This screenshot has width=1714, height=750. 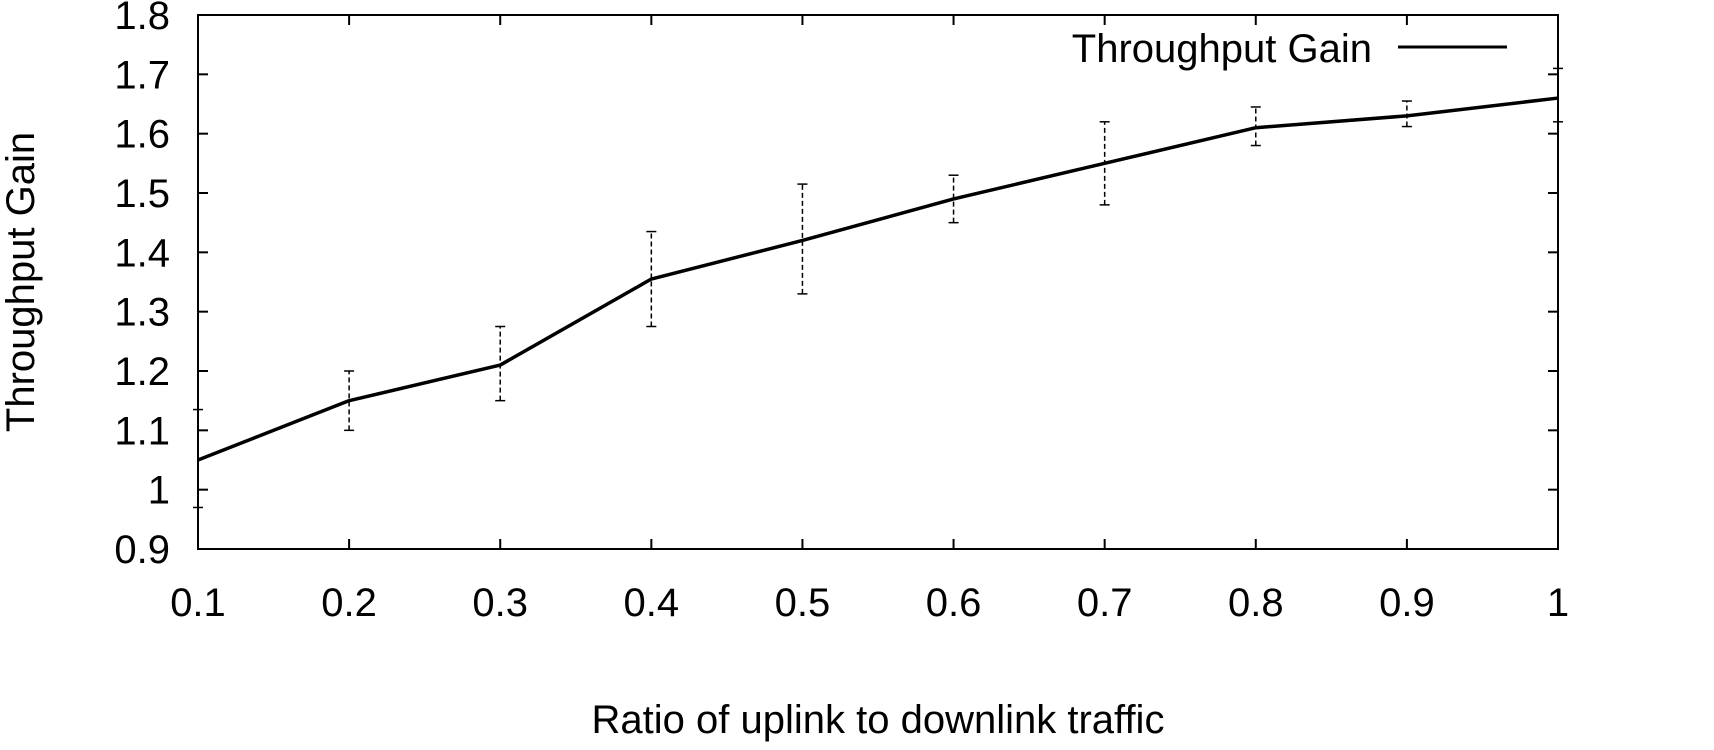 What do you see at coordinates (954, 603) in the screenshot?
I see `x-tick-label: 0.6` at bounding box center [954, 603].